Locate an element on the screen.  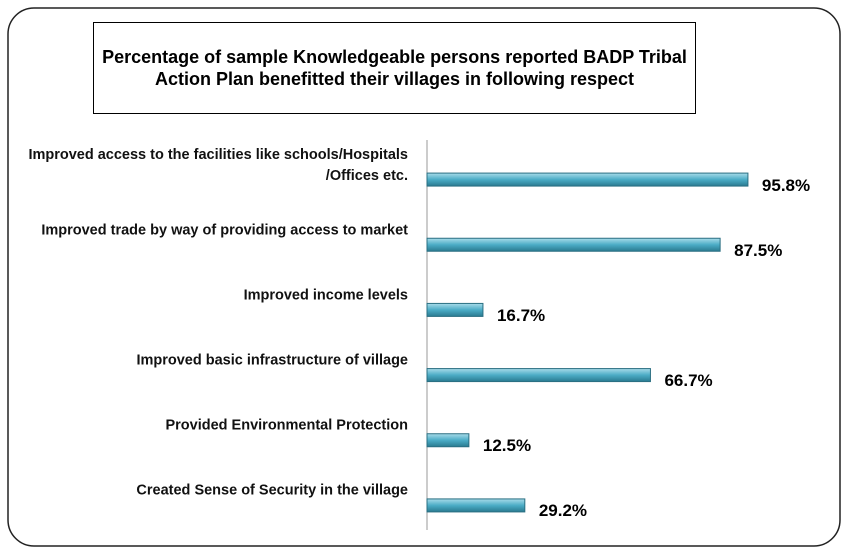
category-label: Created Sense of Security in the village is located at coordinates (272, 490).